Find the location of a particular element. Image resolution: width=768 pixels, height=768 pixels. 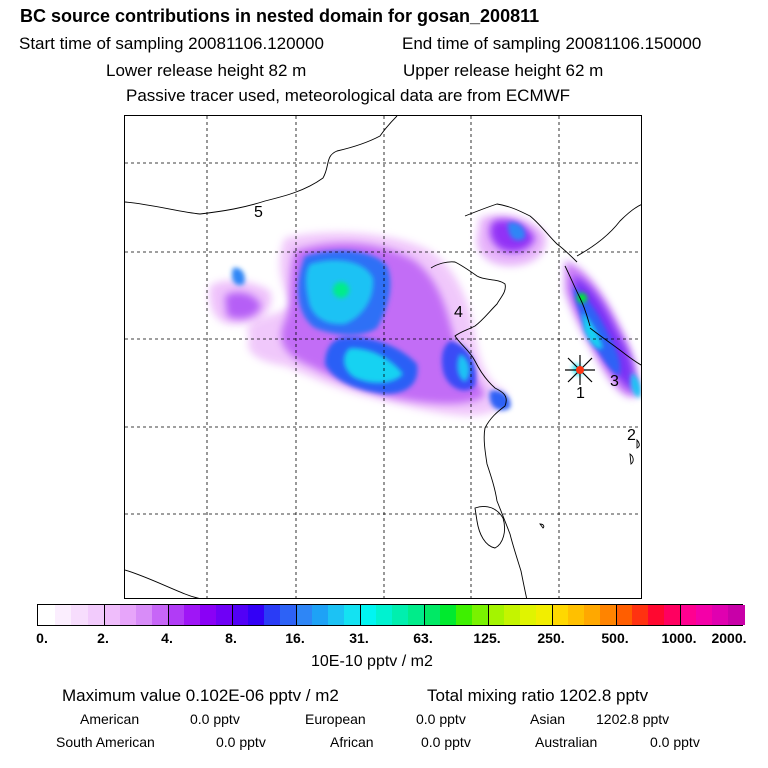

colorbar-units: 10E-10 pptv / m2 is located at coordinates (372, 661).